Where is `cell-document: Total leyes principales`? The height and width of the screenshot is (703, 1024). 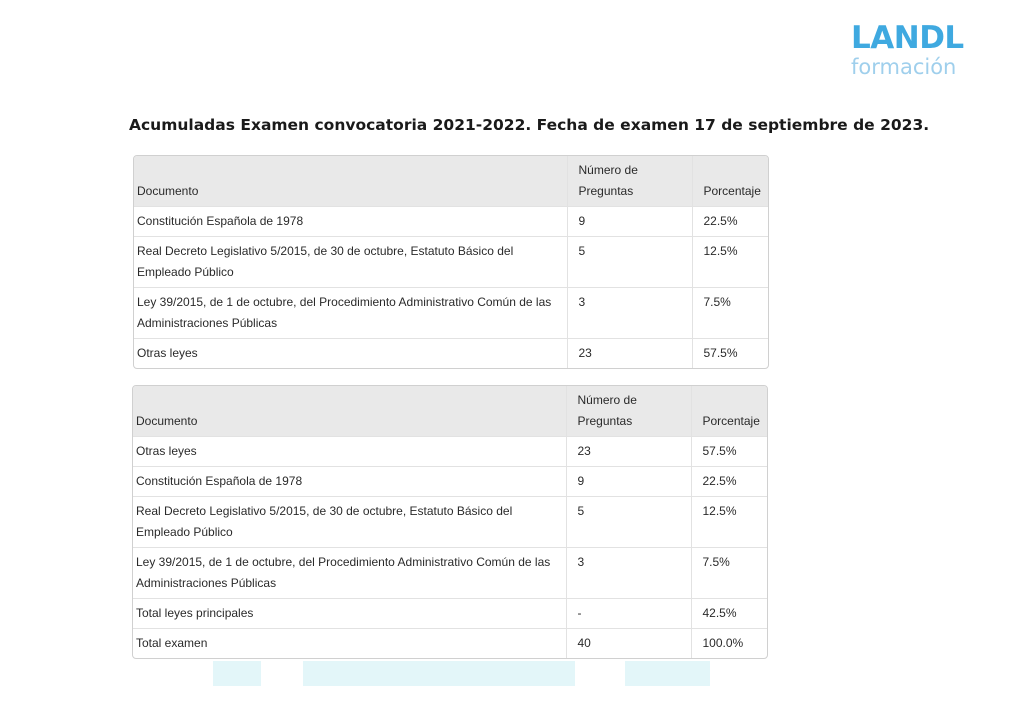
cell-document: Total leyes principales is located at coordinates (349, 613).